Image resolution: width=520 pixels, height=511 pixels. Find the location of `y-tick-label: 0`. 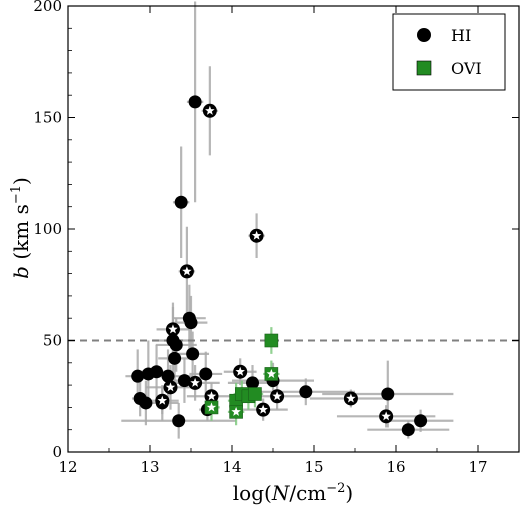

y-tick-label: 0 is located at coordinates (57, 452).